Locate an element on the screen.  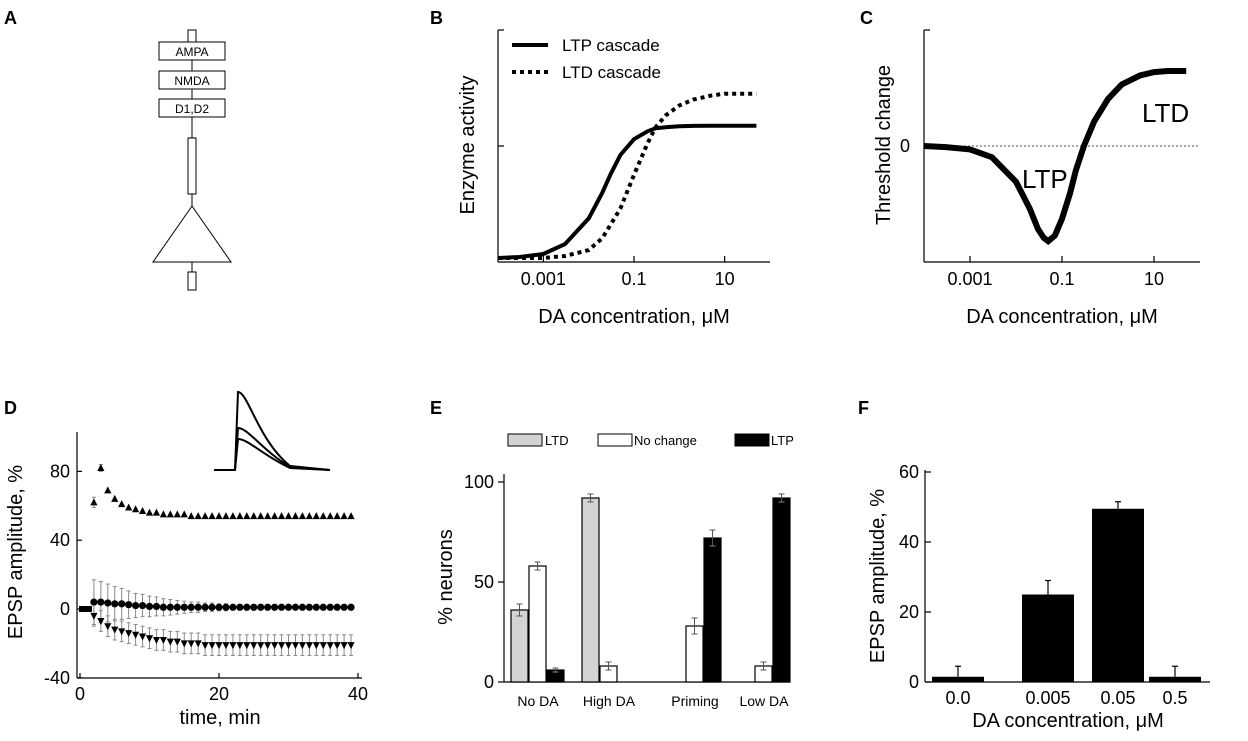
receptor-box-nmda is located at coordinates (192, 80).